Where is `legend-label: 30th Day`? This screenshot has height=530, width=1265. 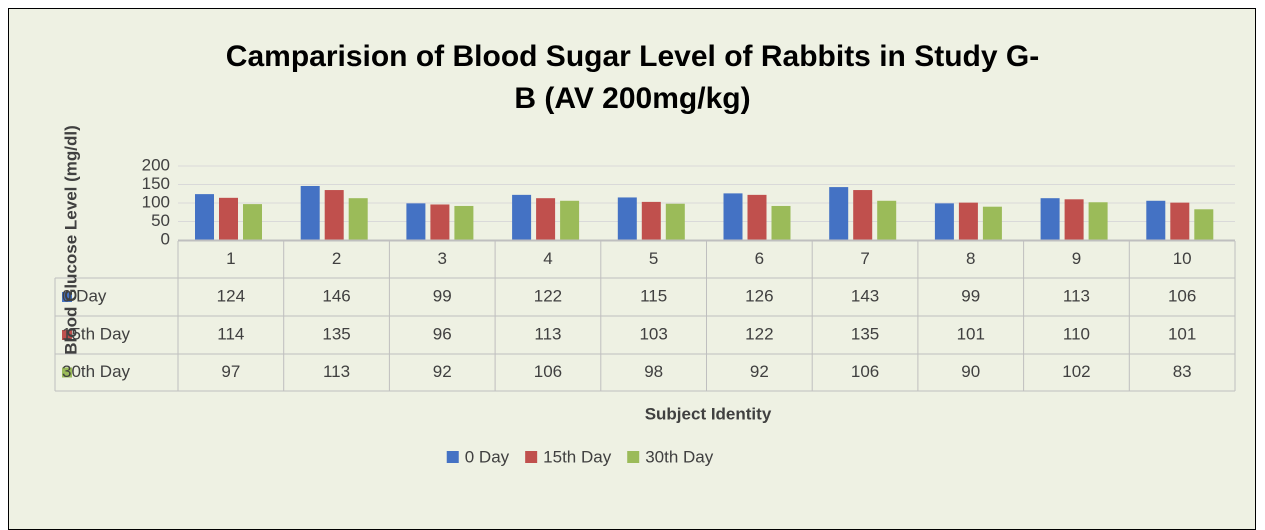
legend-label: 30th Day is located at coordinates (679, 456).